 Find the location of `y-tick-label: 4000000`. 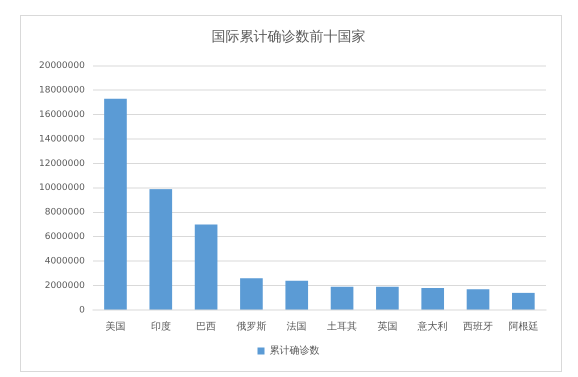

y-tick-label: 4000000 is located at coordinates (65, 261).